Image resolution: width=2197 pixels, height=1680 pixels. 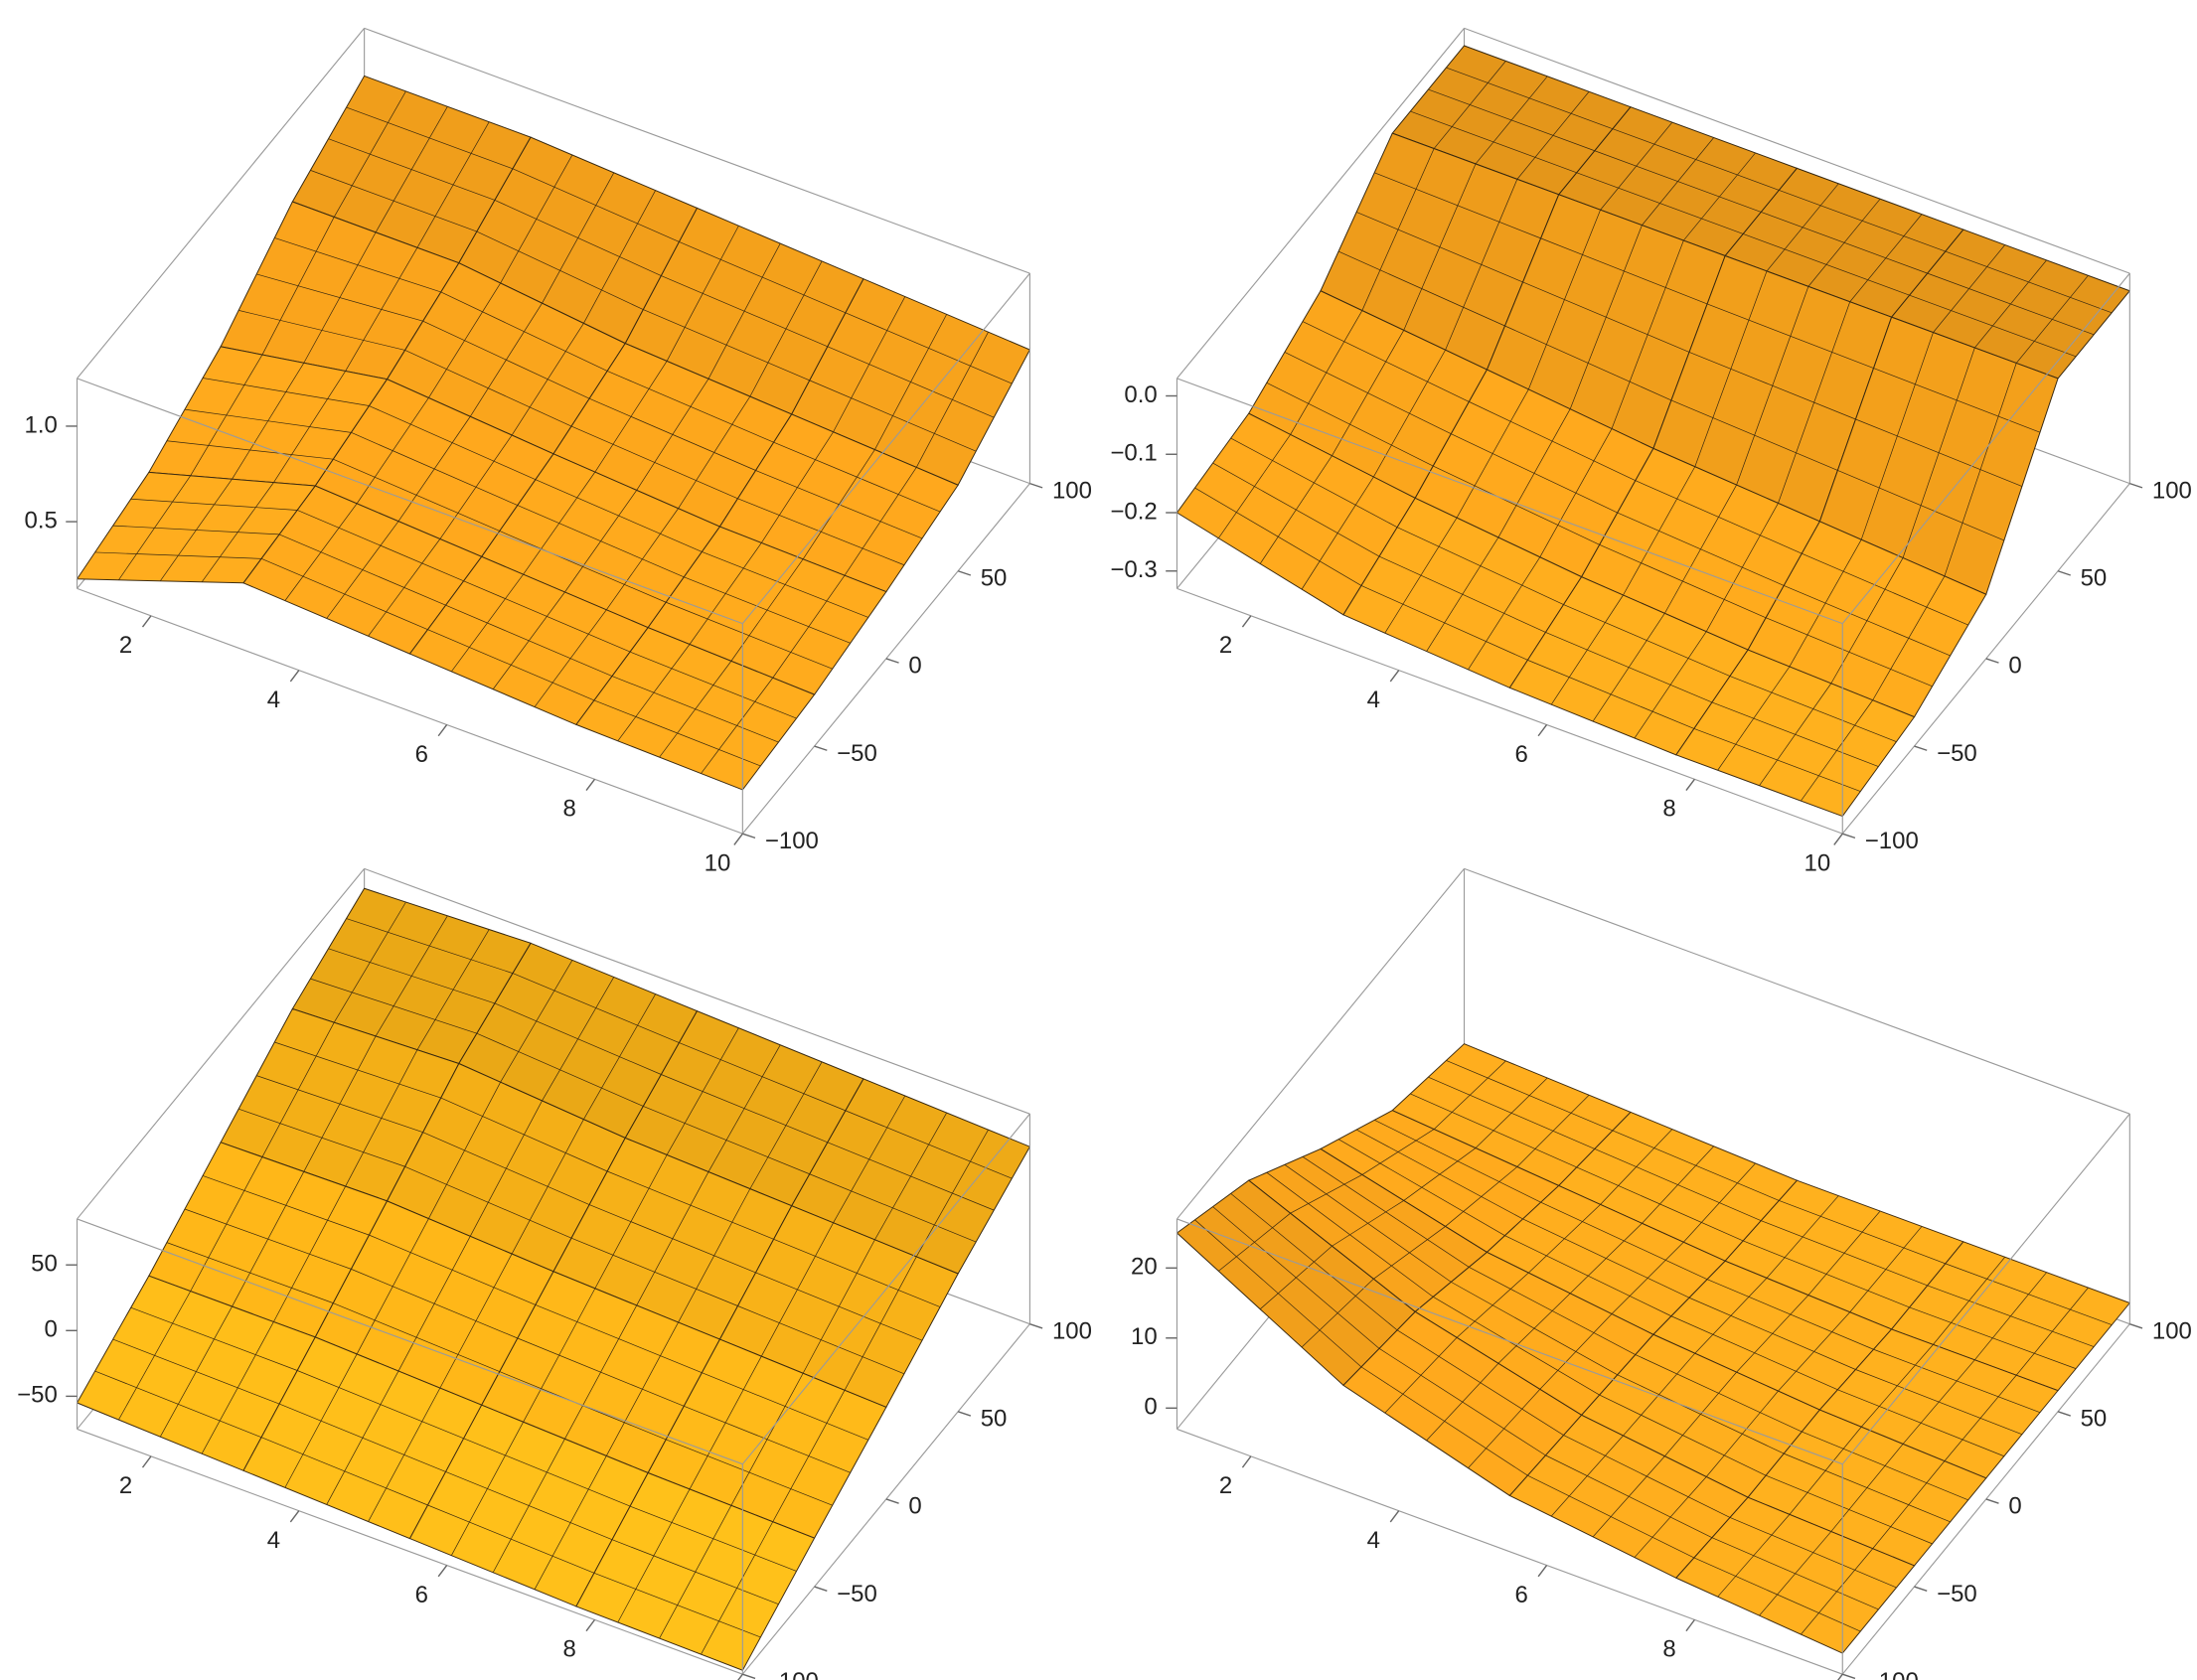 What do you see at coordinates (51, 1329) in the screenshot?
I see `z-tick-label: 0` at bounding box center [51, 1329].